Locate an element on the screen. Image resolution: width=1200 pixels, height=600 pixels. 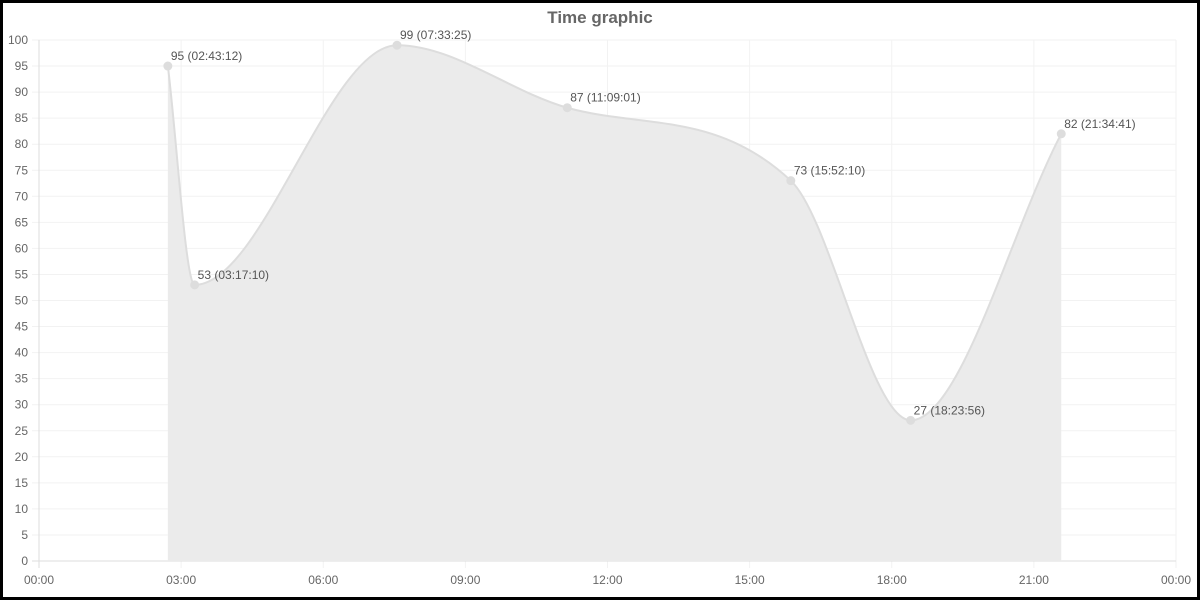
y-tick-label: 10 is located at coordinates (22, 509).